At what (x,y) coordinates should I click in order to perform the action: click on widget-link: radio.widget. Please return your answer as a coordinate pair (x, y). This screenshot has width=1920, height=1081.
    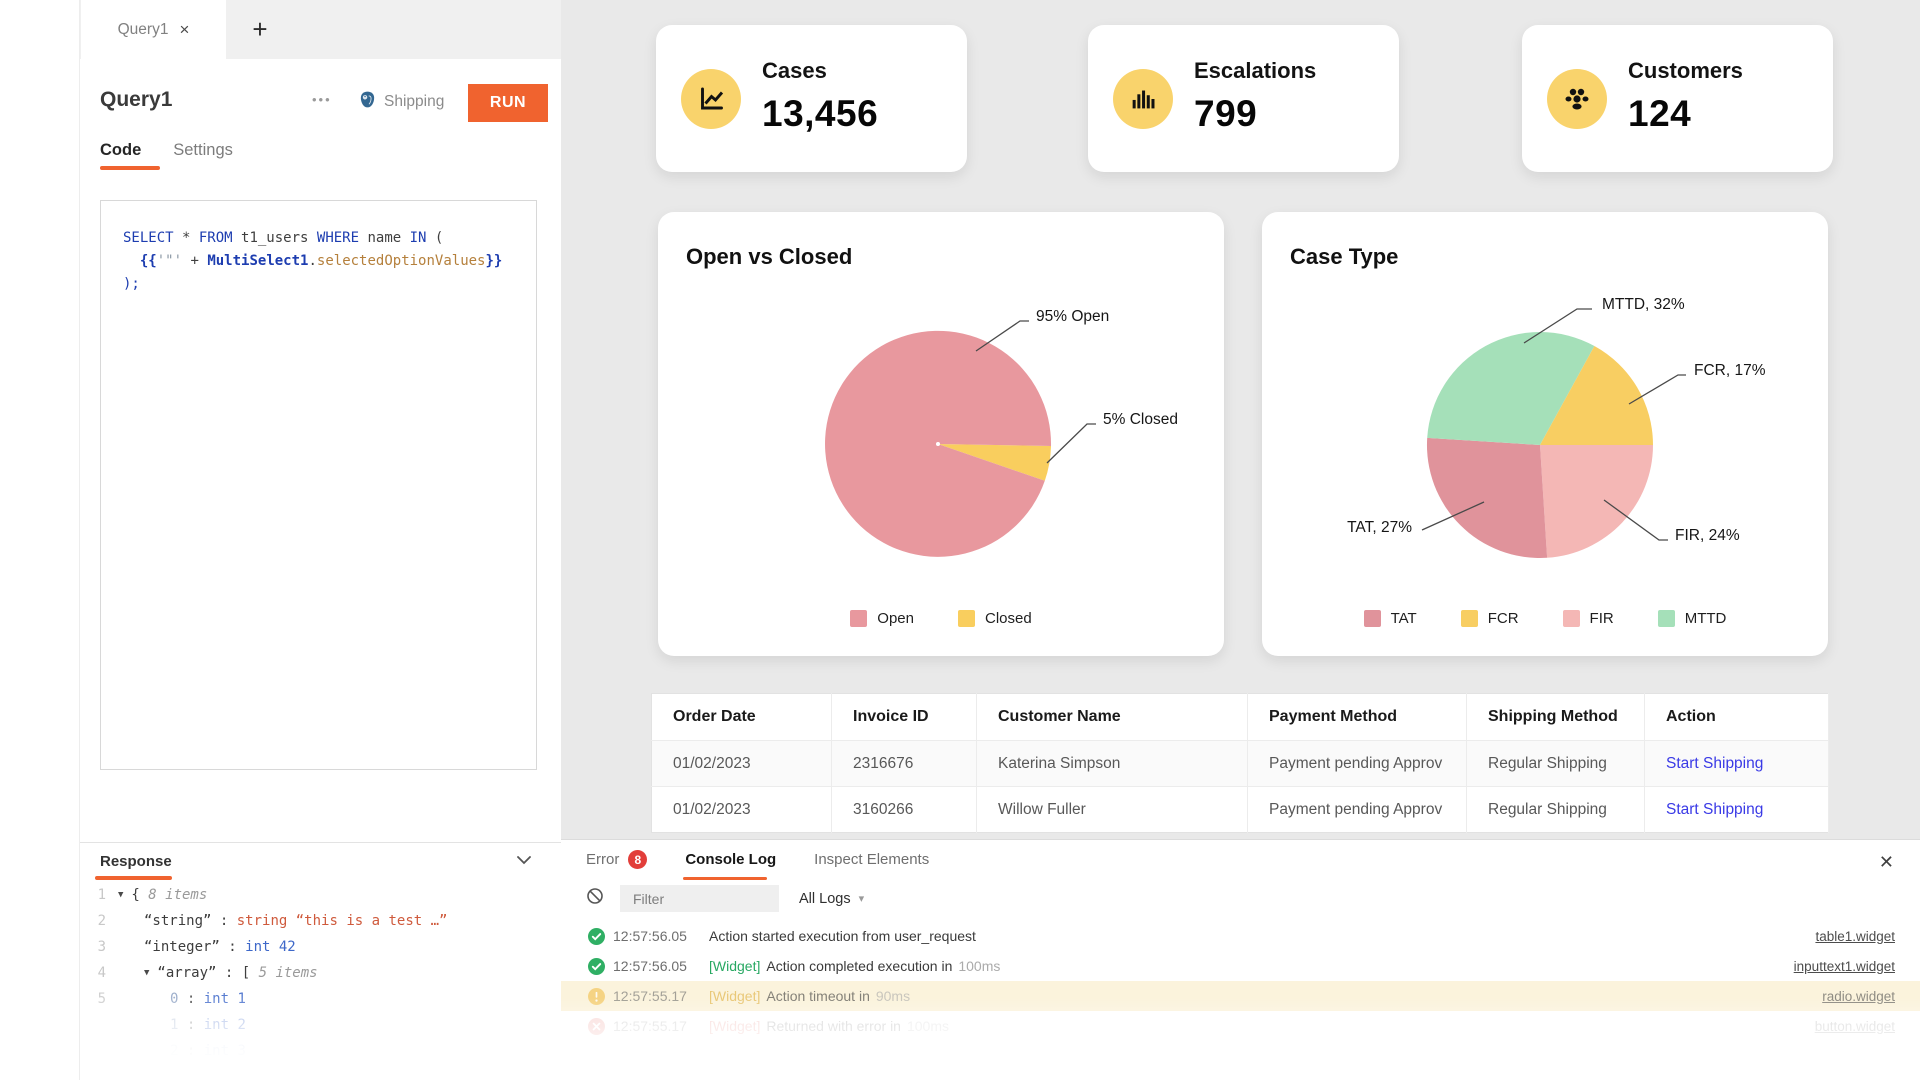
    Looking at the image, I should click on (1858, 996).